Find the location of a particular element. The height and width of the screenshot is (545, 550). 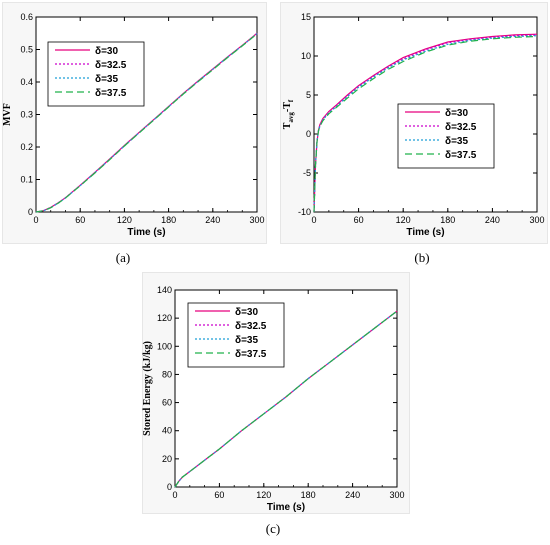

caption-c: (c) is located at coordinates (273, 528).